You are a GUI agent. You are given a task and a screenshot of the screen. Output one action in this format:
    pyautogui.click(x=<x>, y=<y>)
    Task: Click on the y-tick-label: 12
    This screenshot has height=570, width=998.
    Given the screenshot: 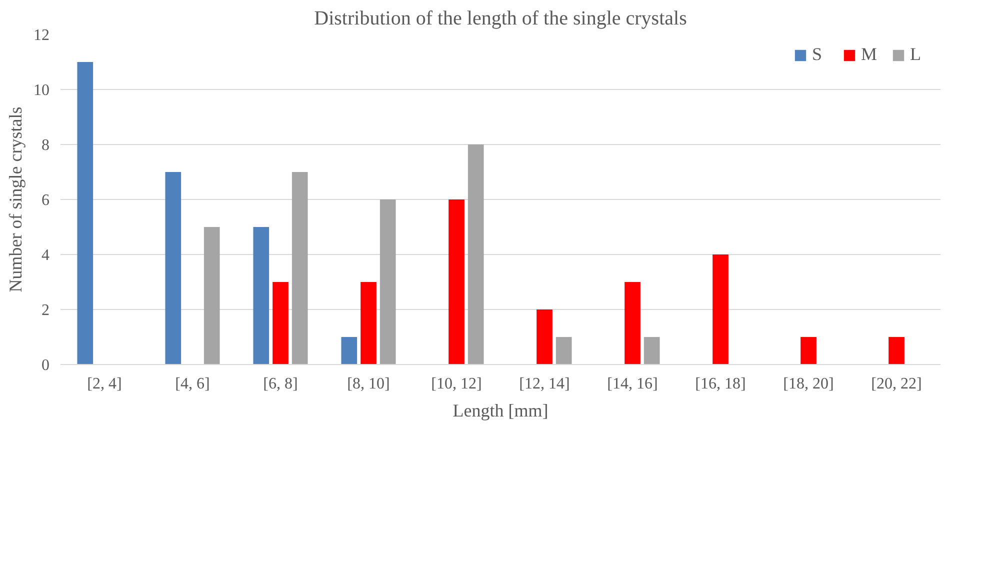 What is the action you would take?
    pyautogui.click(x=42, y=35)
    